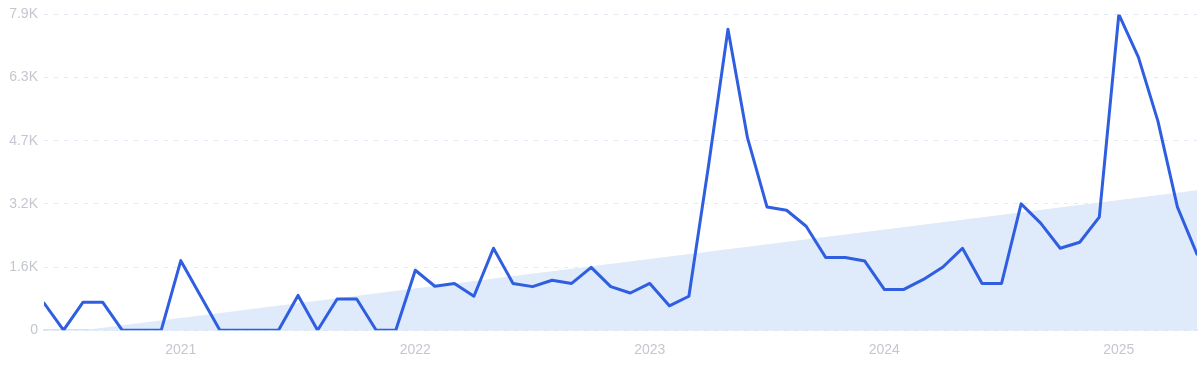 Image resolution: width=1200 pixels, height=371 pixels. Describe the element at coordinates (1119, 349) in the screenshot. I see `x-tick-label: 2025` at that location.